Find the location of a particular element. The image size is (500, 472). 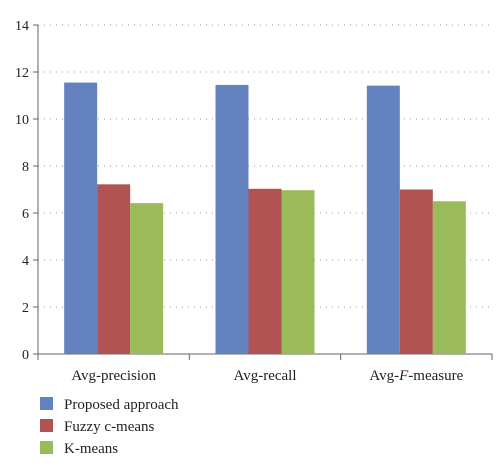

y-tick-label: 0 is located at coordinates (25, 355).